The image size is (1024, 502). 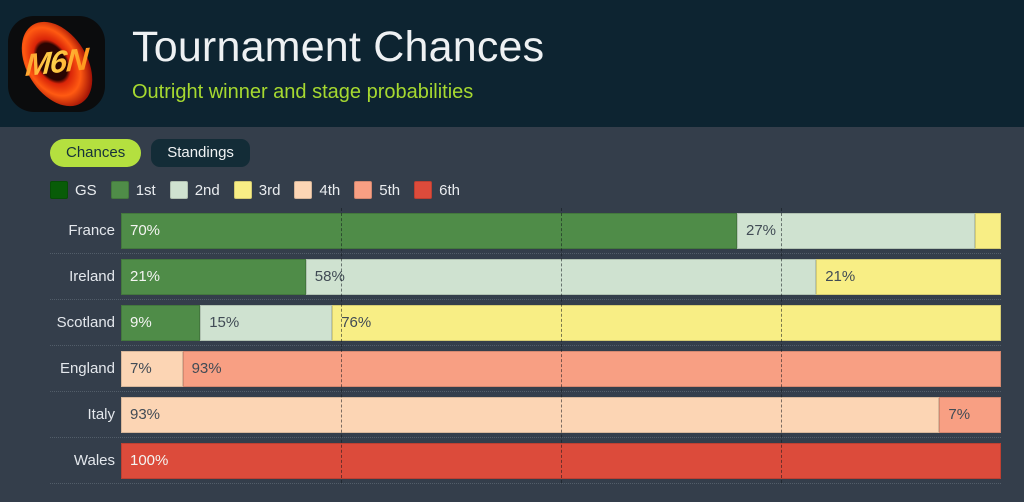 I want to click on team-label: Ireland, so click(x=92, y=276).